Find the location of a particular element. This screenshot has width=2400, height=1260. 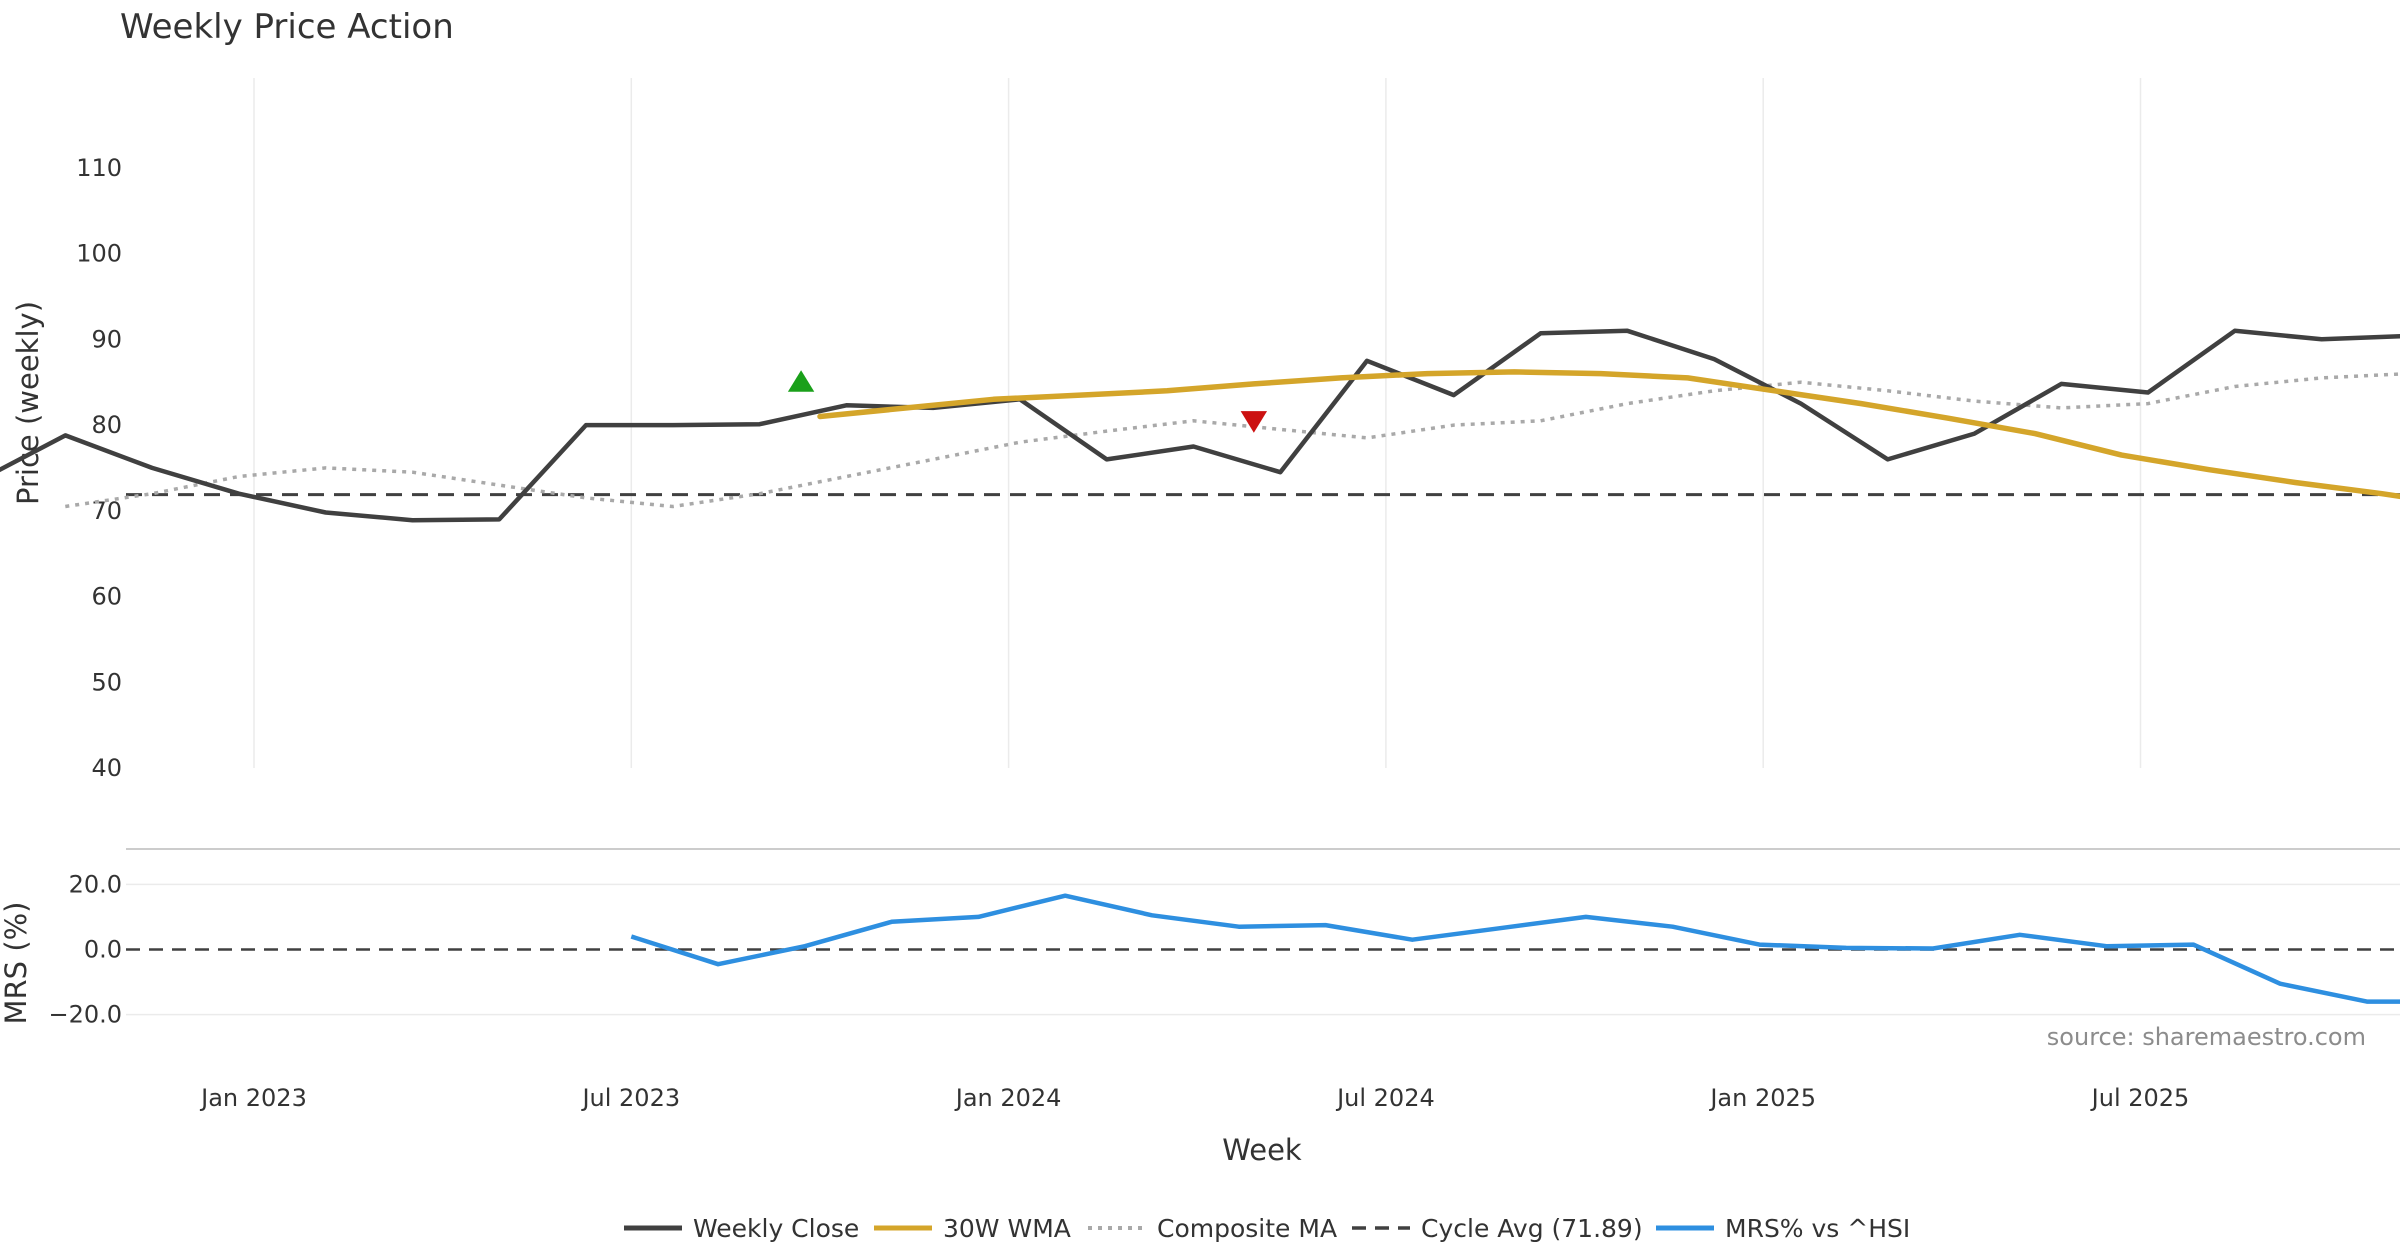

buy-signal-marker is located at coordinates (801, 381).